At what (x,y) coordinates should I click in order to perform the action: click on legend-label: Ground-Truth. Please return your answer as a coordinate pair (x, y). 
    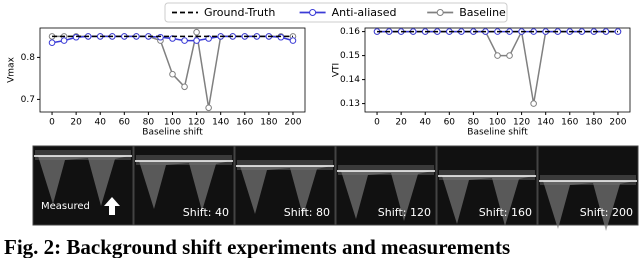
    Looking at the image, I should click on (239, 12).